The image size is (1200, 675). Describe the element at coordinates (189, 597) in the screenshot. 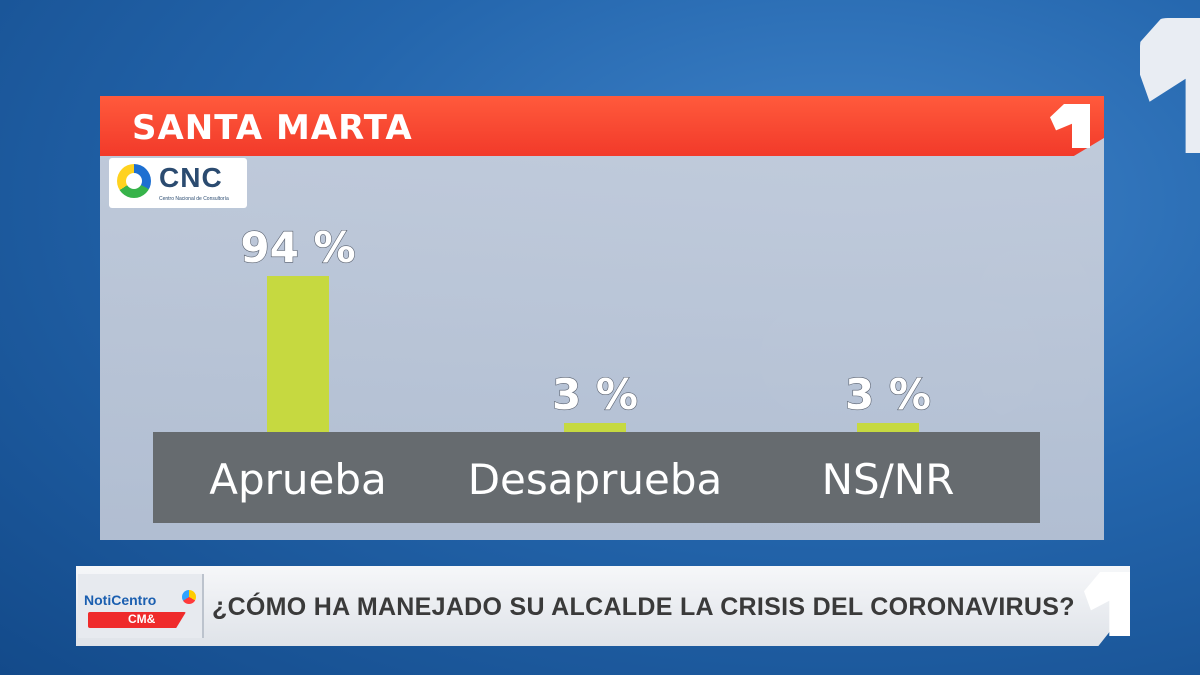

I see `noticentro-dot-icon` at that location.